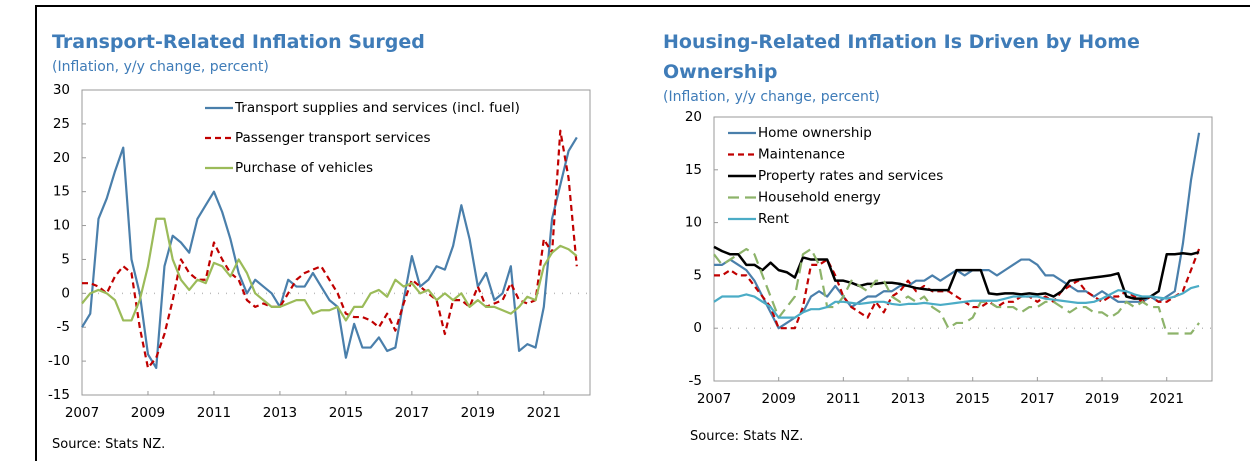 The height and width of the screenshot is (461, 1250). Describe the element at coordinates (61, 124) in the screenshot. I see `y-tick-label: 25` at that location.